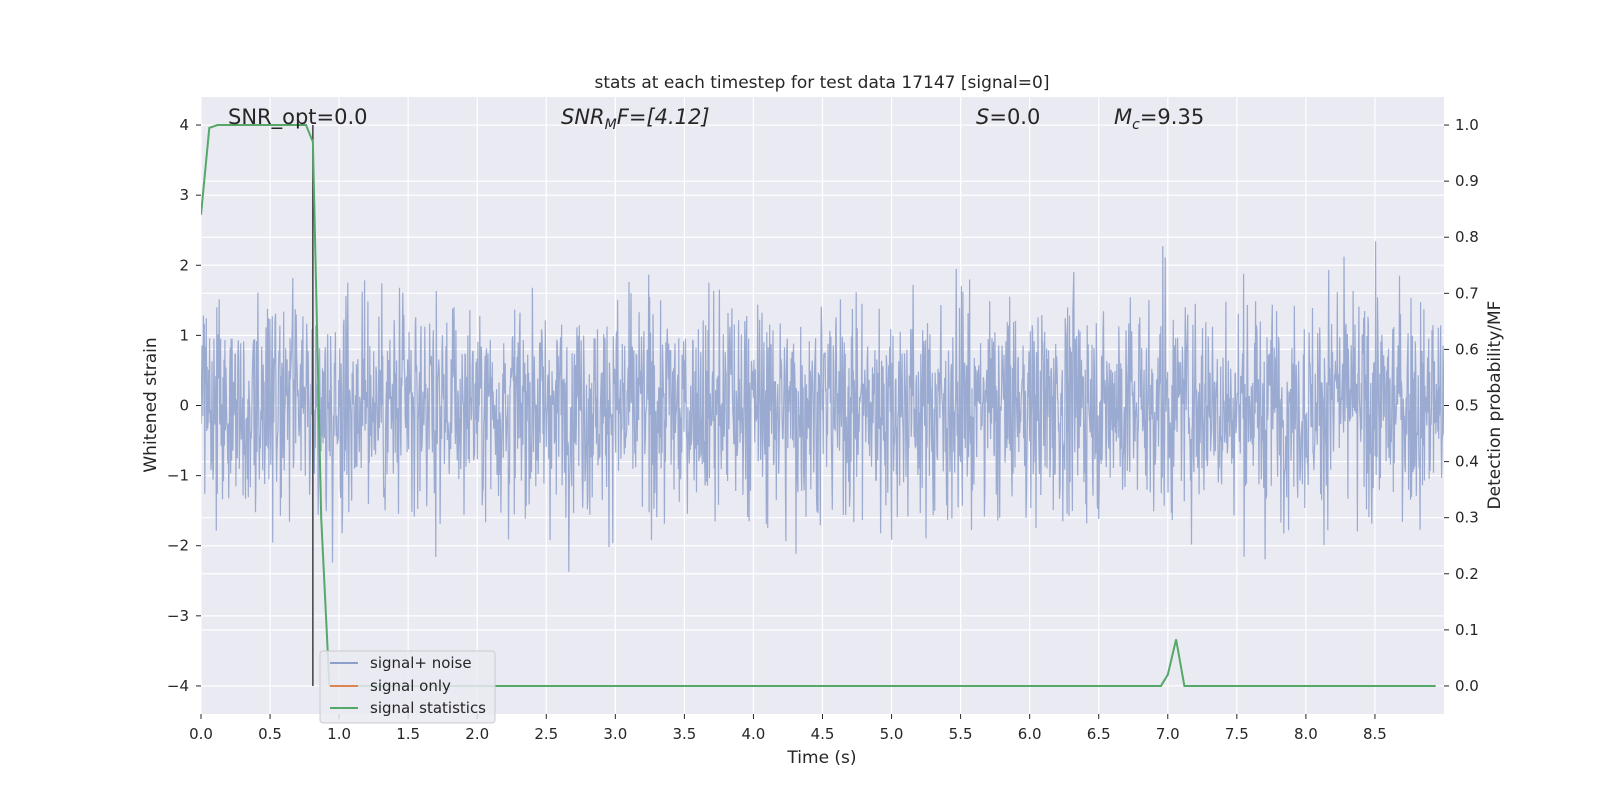  Describe the element at coordinates (270, 734) in the screenshot. I see `x-tick-label: 0.5` at that location.